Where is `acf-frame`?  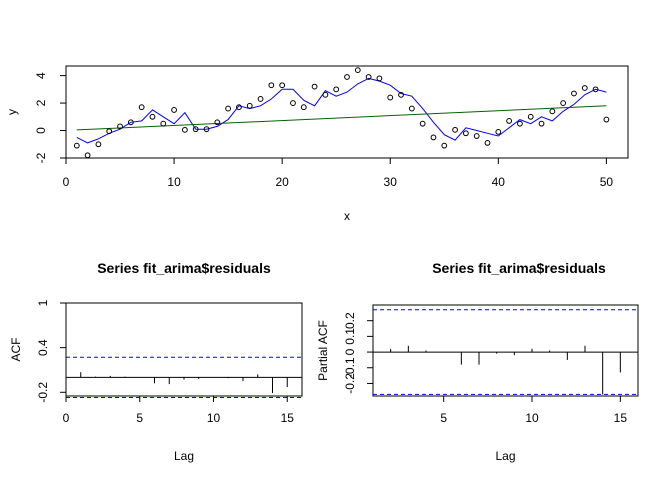 acf-frame is located at coordinates (184, 349).